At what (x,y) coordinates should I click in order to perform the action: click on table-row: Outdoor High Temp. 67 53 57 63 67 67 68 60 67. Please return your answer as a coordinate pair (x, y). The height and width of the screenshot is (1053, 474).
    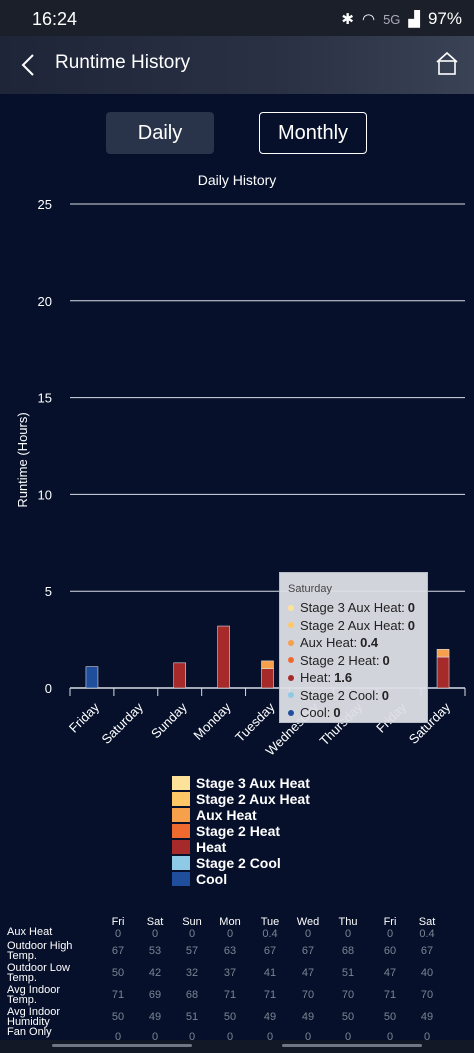
    Looking at the image, I should click on (237, 951).